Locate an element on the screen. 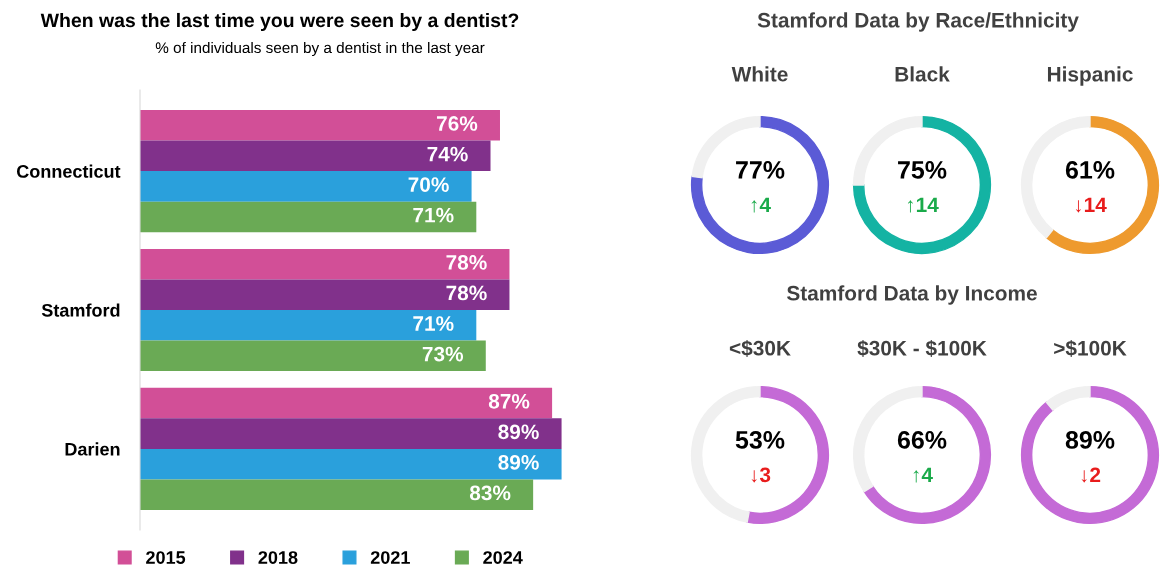 Image resolution: width=1172 pixels, height=569 pixels. chart-title: >$100K is located at coordinates (1090, 348).